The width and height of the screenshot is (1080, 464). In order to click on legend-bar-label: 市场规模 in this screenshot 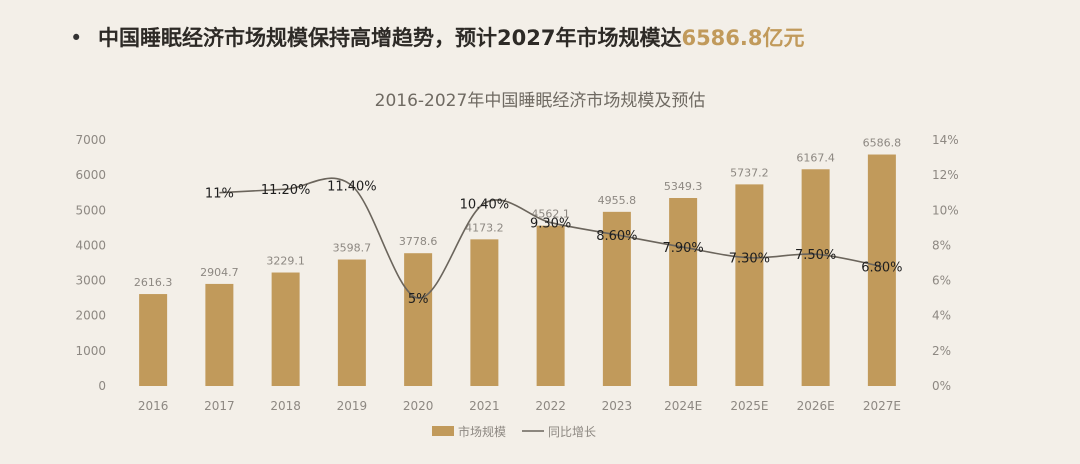, I will do `click(482, 431)`.